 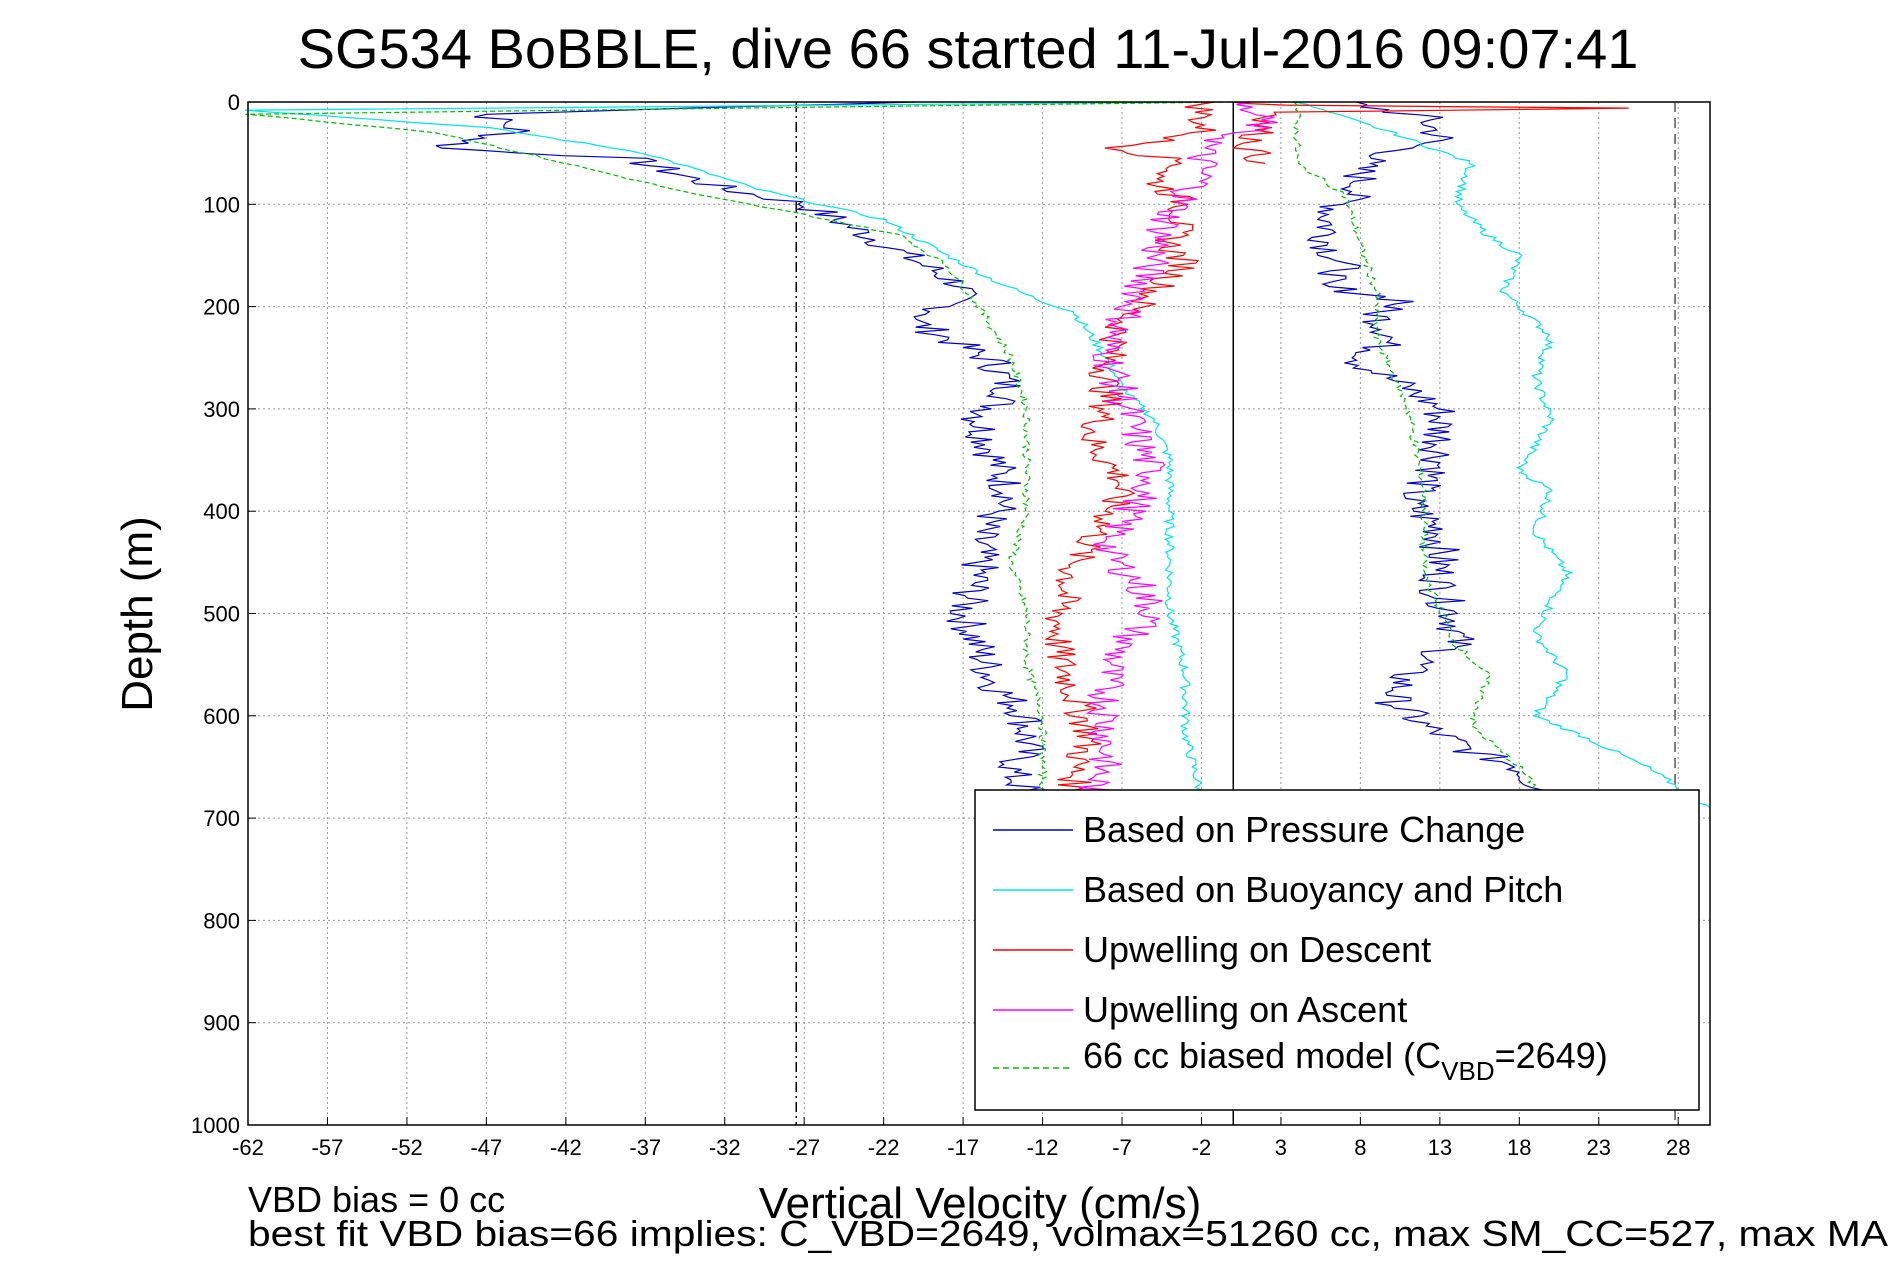 I want to click on x-tick-label: 23, so click(x=1599, y=1147).